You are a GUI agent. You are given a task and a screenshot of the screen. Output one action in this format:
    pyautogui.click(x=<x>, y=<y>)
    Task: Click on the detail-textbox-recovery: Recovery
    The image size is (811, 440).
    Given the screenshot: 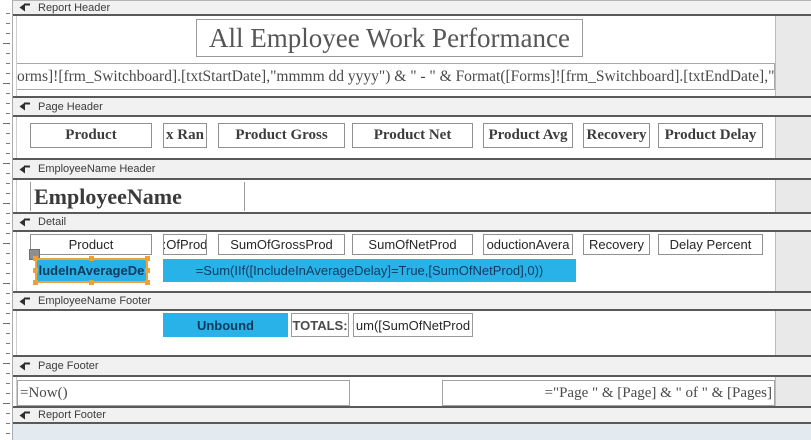 What is the action you would take?
    pyautogui.click(x=616, y=244)
    